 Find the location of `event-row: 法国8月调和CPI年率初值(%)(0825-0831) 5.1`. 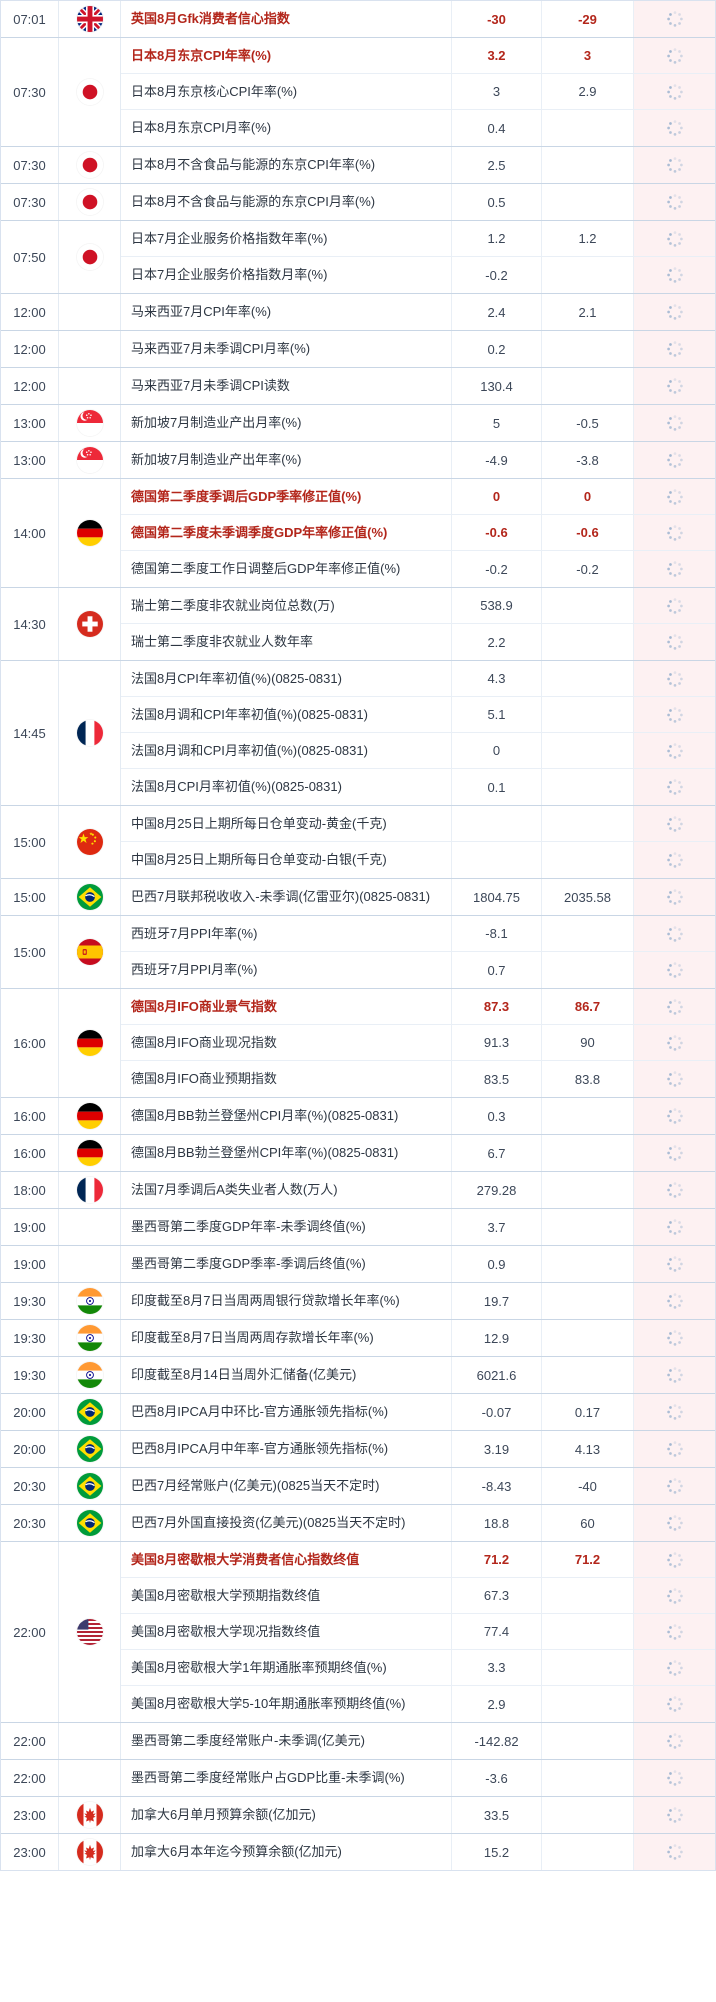

event-row: 法国8月调和CPI年率初值(%)(0825-0831) 5.1 is located at coordinates (418, 715).